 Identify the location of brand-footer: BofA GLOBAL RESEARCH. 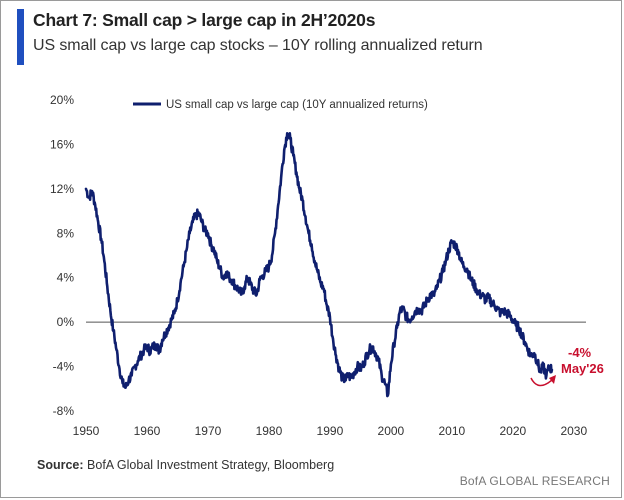
(534, 481).